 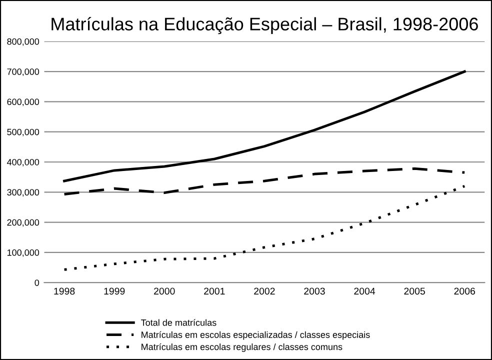 I want to click on x-tick-label: 2001, so click(x=214, y=291).